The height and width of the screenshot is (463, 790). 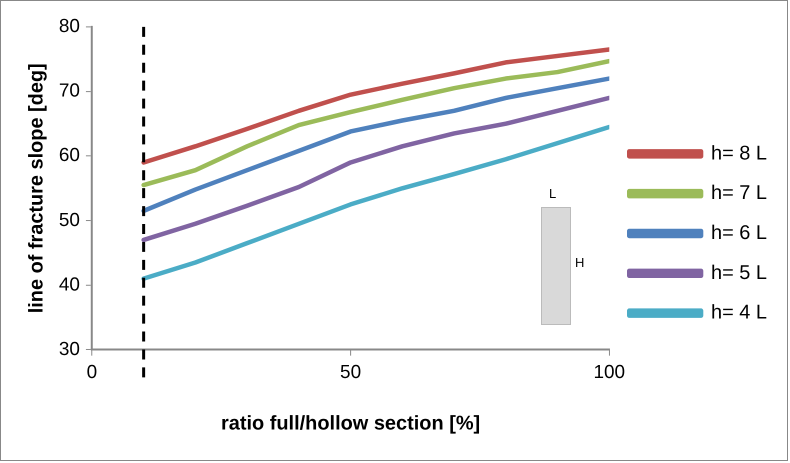 What do you see at coordinates (739, 193) in the screenshot?
I see `legend-label: h= 7 L` at bounding box center [739, 193].